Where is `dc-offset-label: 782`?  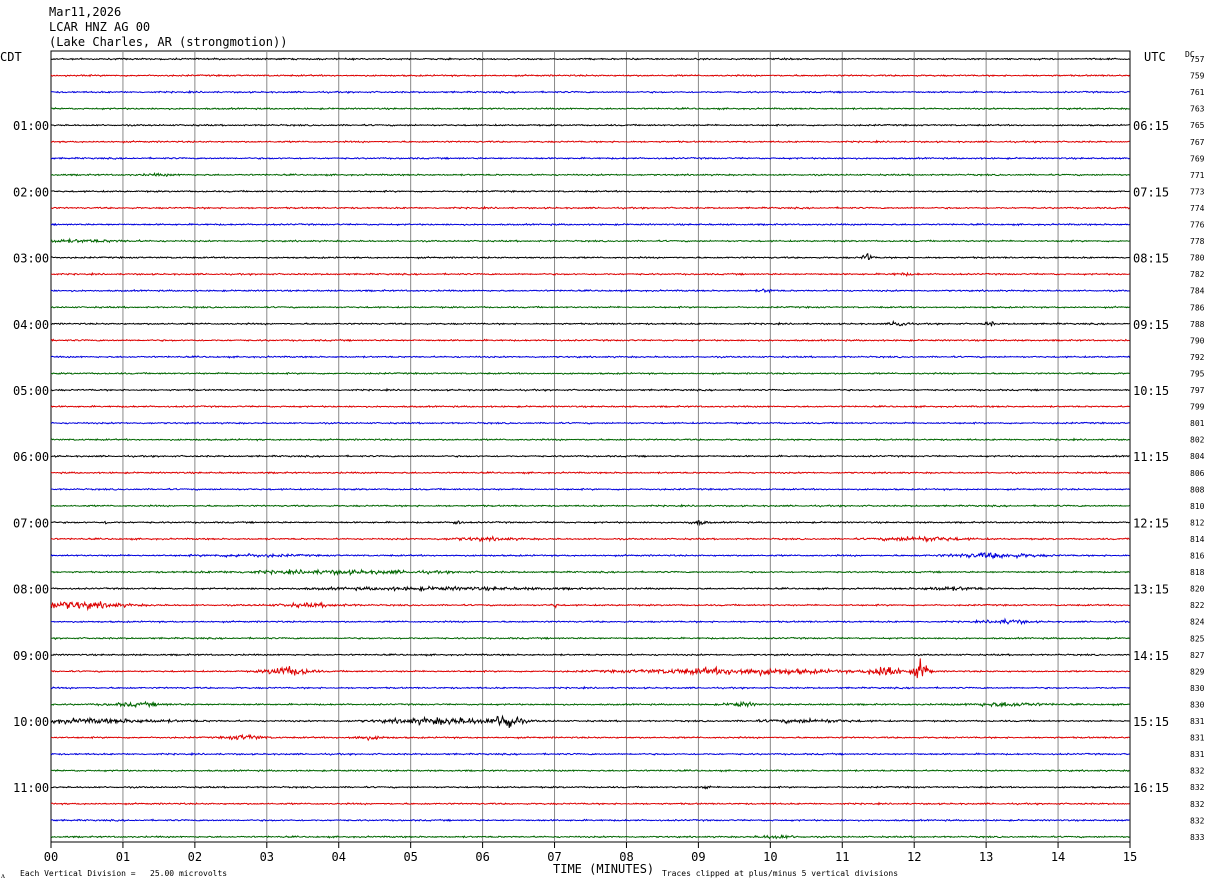
dc-offset-label: 782 is located at coordinates (1197, 274).